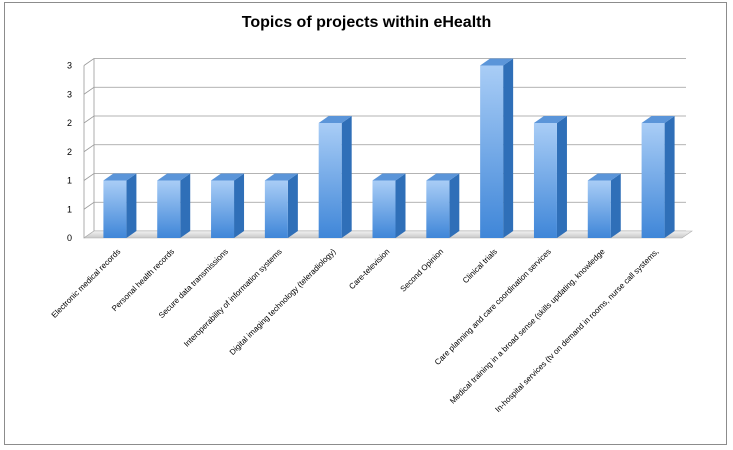 Image resolution: width=733 pixels, height=450 pixels. Describe the element at coordinates (366, 22) in the screenshot. I see `chart-title: Topics of projects within eHealth` at that location.